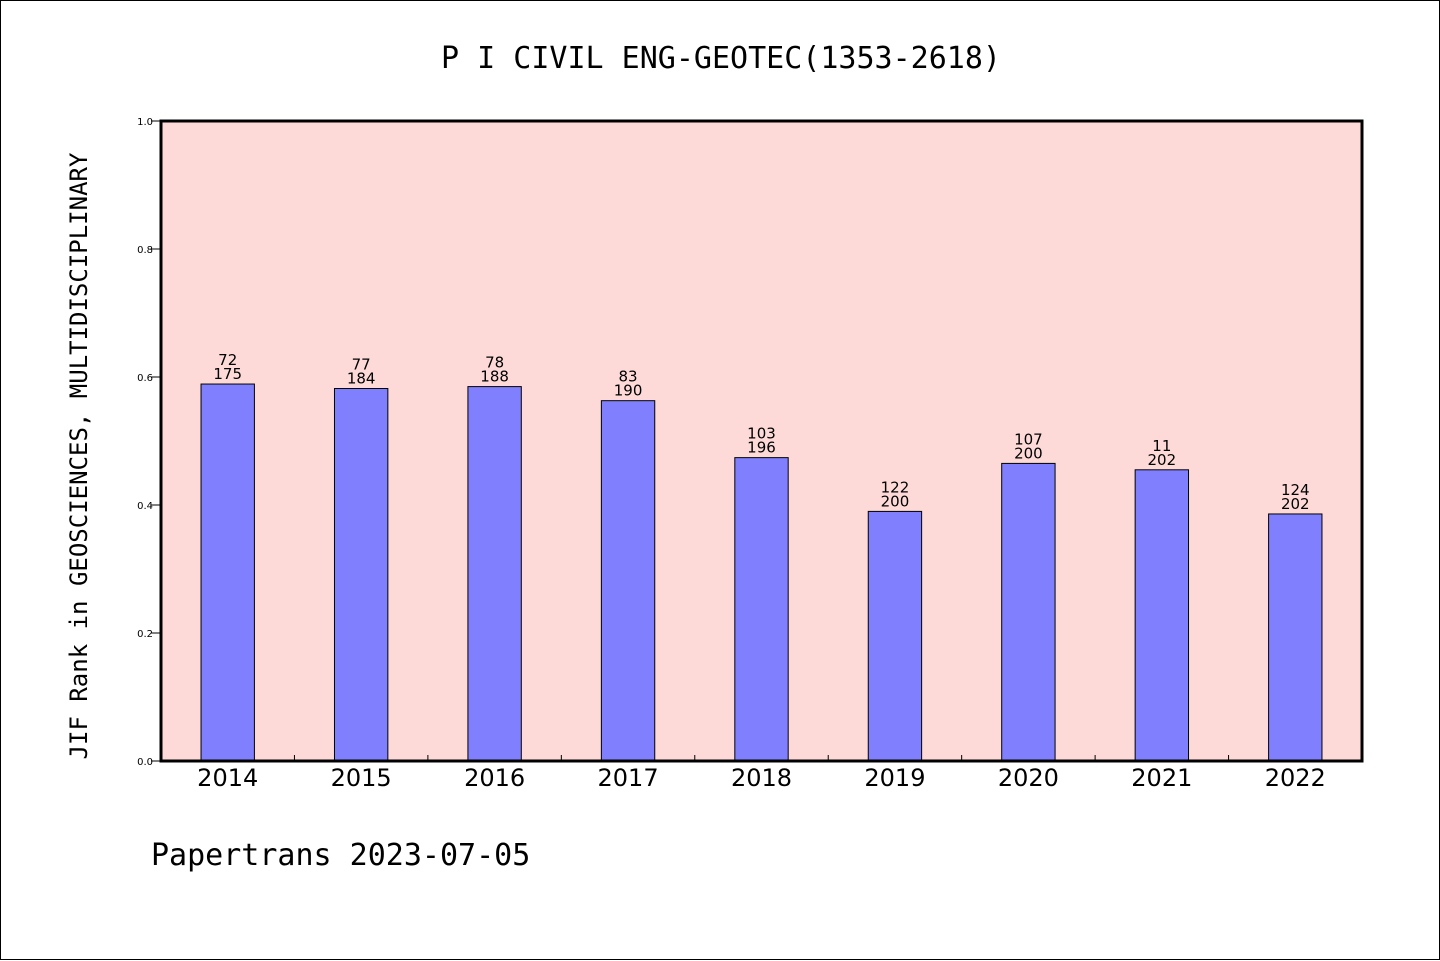  I want to click on bar-rank-label: 122, so click(895, 487).